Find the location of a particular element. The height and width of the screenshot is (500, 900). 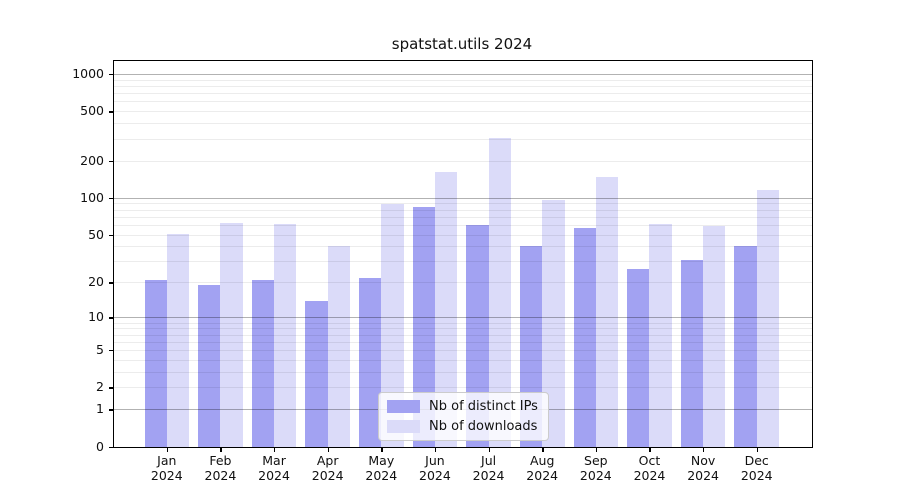

x-tick-dec is located at coordinates (757, 450).